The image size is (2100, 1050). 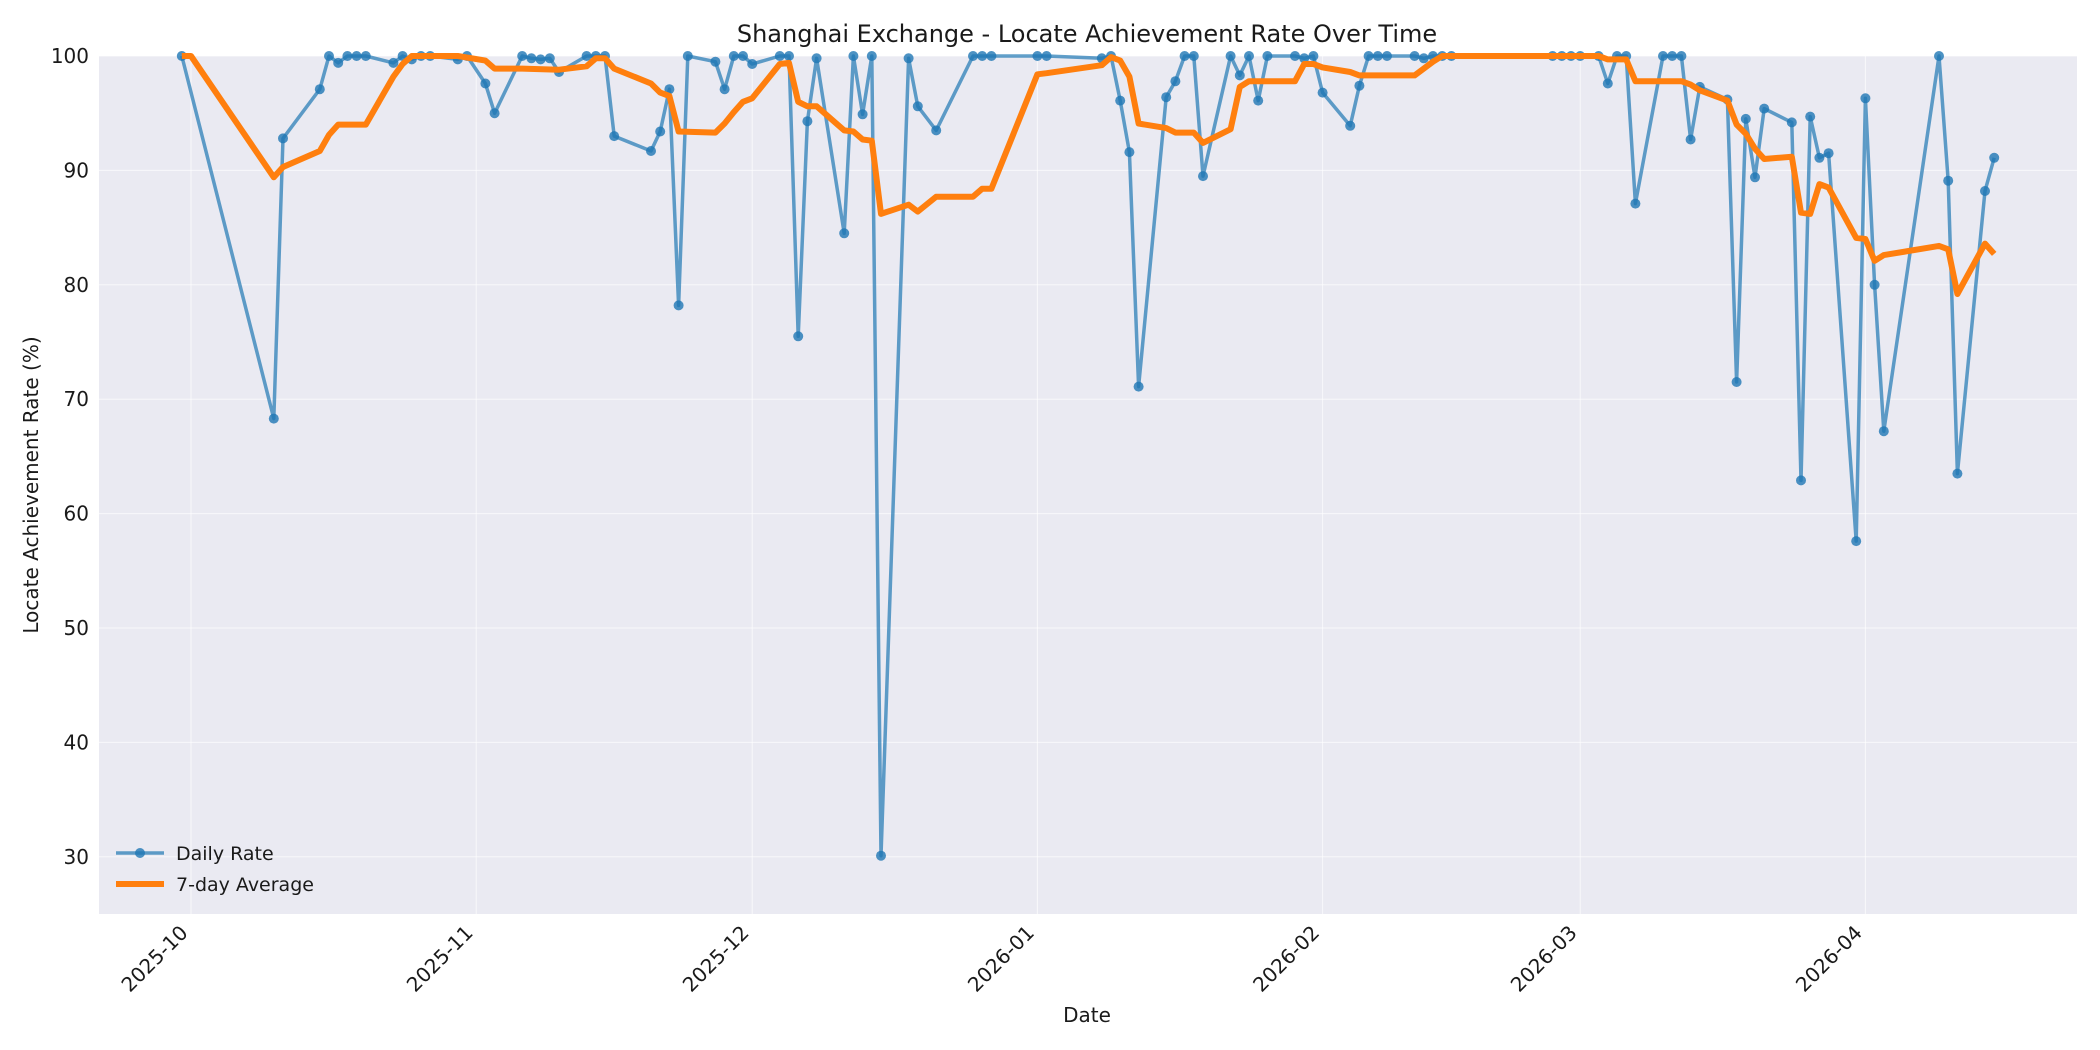 What do you see at coordinates (1087, 1015) in the screenshot?
I see `x-axis-label: Date` at bounding box center [1087, 1015].